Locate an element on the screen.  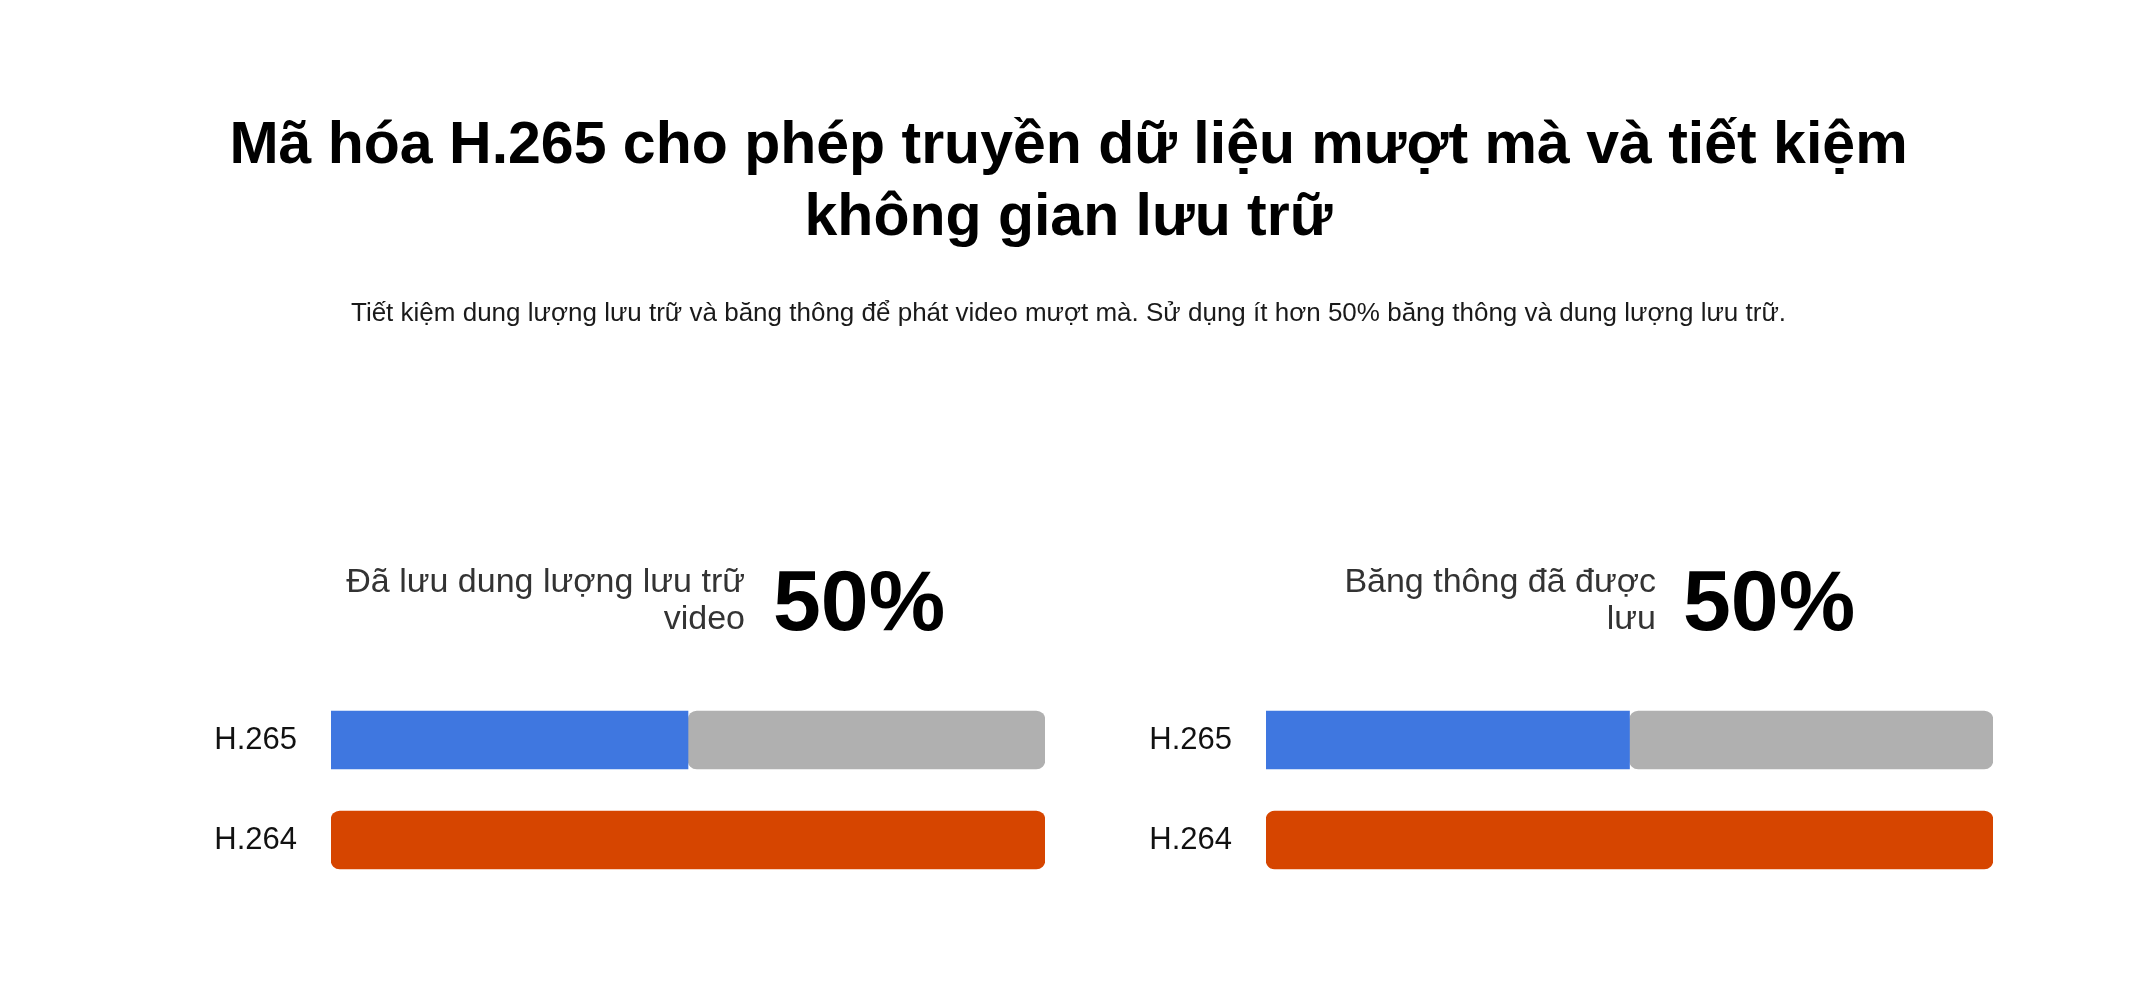
text: Mã hóa H.265 cho phép truyền dữ liệu mượt mà và tiết kiệm không gian lưu trữ is located at coordinates (1068, 179).